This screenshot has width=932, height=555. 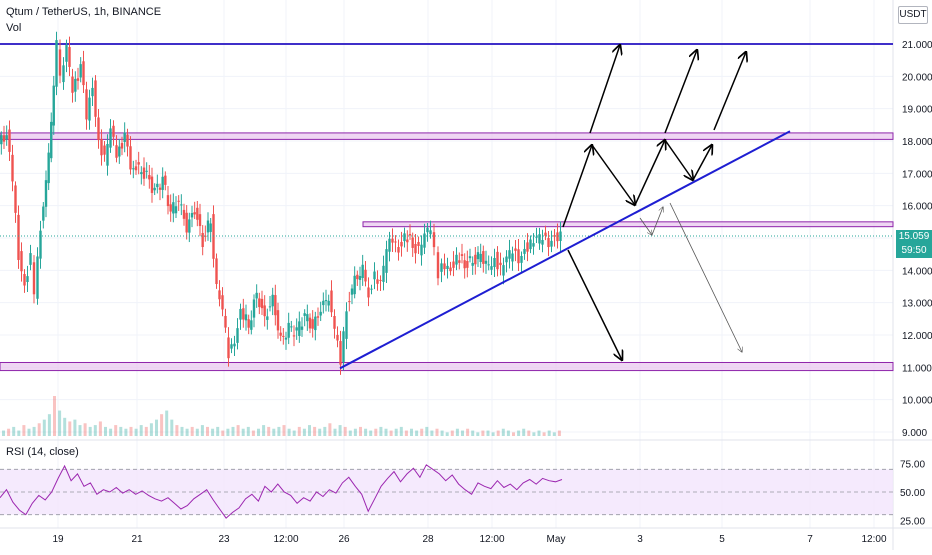 I want to click on price-tick-label: 16.000, so click(x=917, y=207).